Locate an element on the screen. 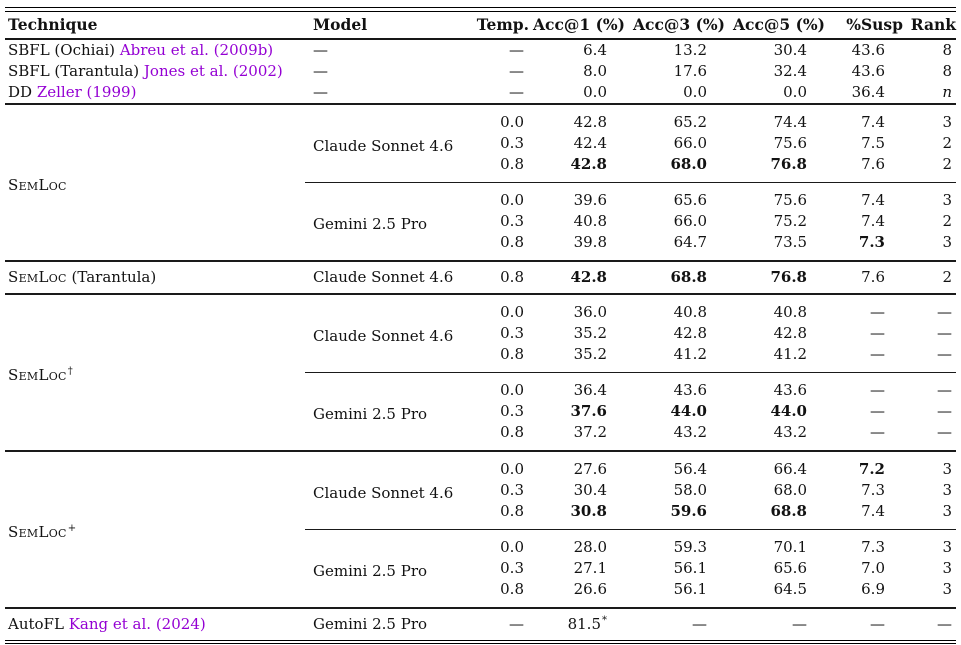  cell-acc1: 42.4 is located at coordinates (590, 142).